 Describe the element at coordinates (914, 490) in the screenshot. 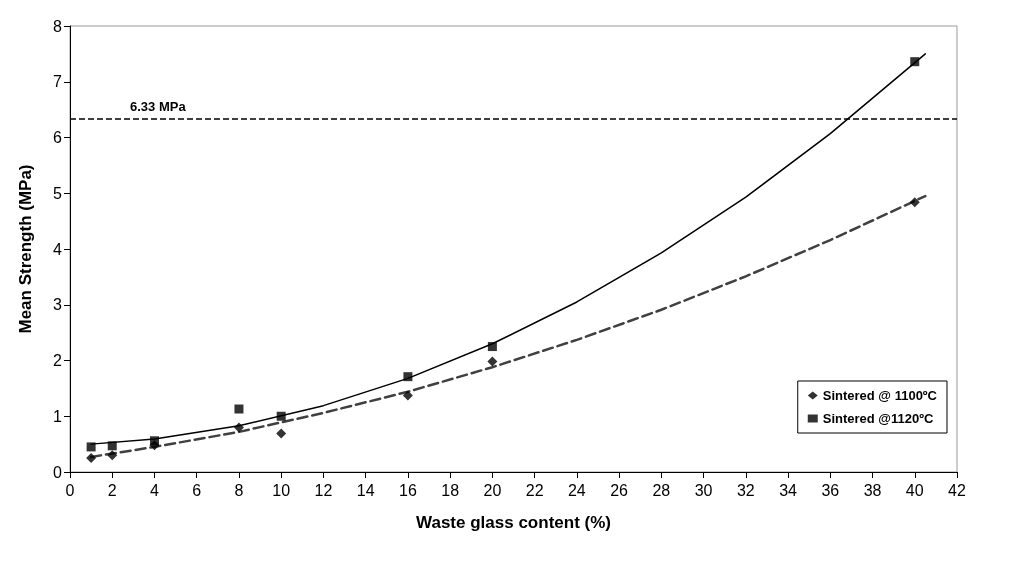

I see `x-tick-label: 40` at that location.